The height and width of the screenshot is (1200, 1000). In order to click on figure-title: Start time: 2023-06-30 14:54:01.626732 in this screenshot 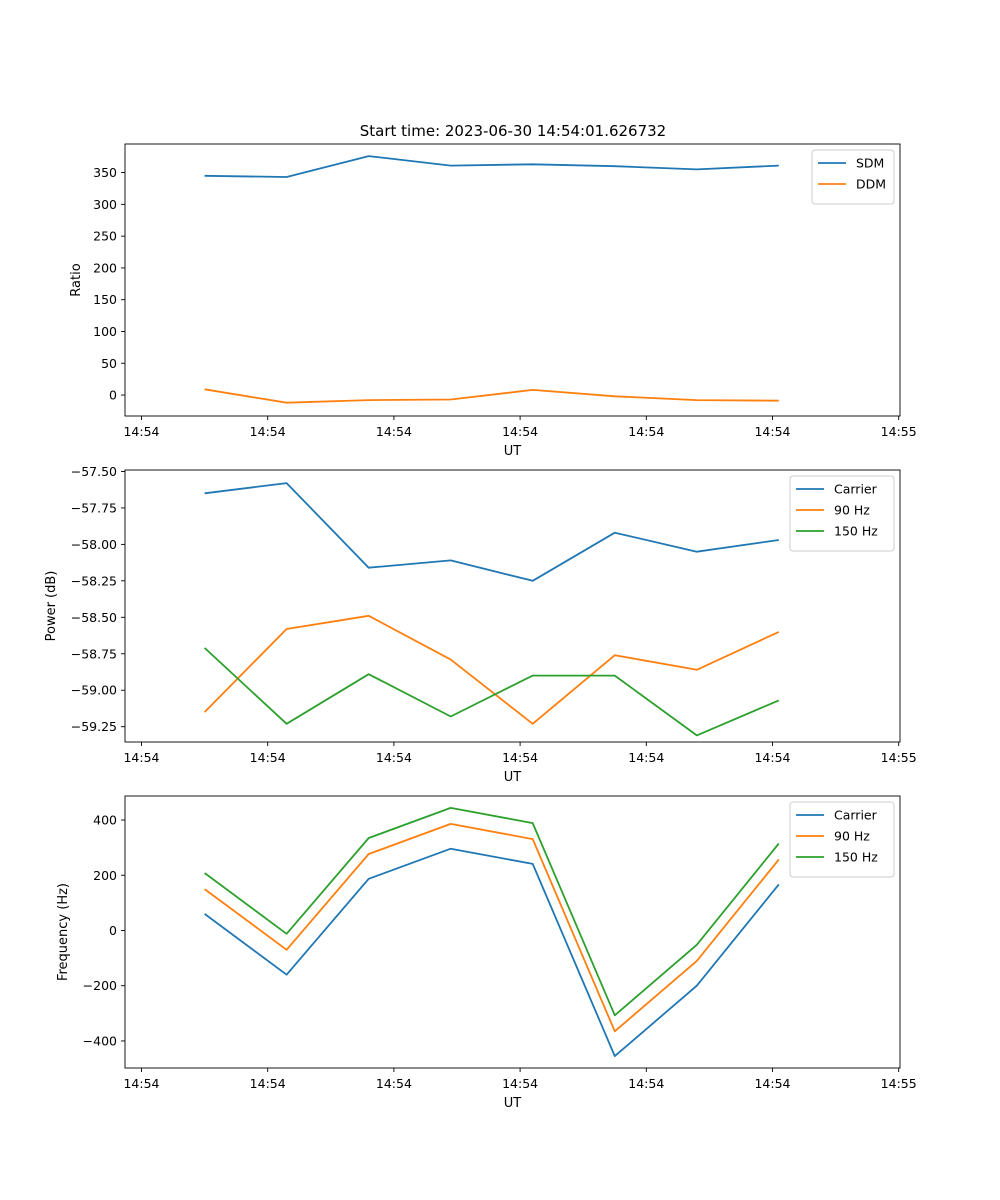, I will do `click(513, 131)`.